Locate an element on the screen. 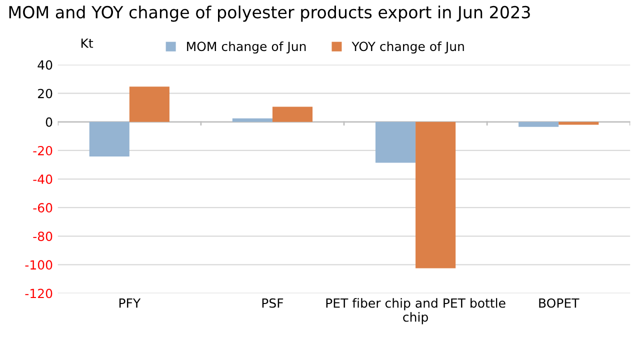 This screenshot has height=341, width=643. chart-title: MOM and YOY change of polyester products export in Jun 2023 is located at coordinates (269, 14).